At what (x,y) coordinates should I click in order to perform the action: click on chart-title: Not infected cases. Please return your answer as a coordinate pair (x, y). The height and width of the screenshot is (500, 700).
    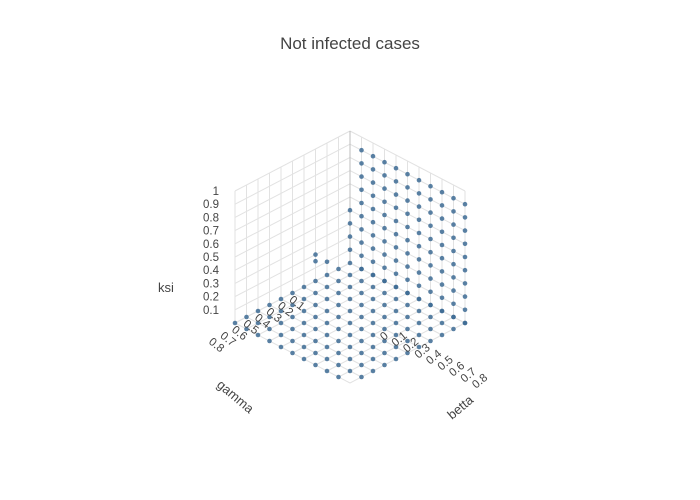
    Looking at the image, I should click on (350, 43).